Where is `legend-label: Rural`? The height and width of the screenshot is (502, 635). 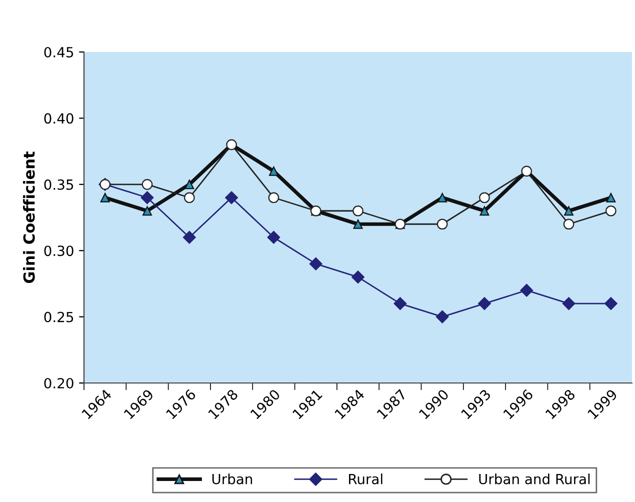 legend-label: Rural is located at coordinates (365, 479).